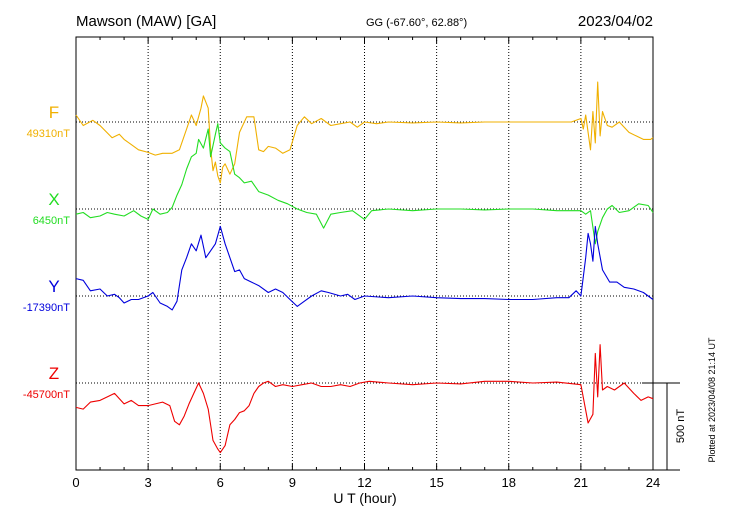  Describe the element at coordinates (53, 286) in the screenshot. I see `series-y-label: Y` at that location.